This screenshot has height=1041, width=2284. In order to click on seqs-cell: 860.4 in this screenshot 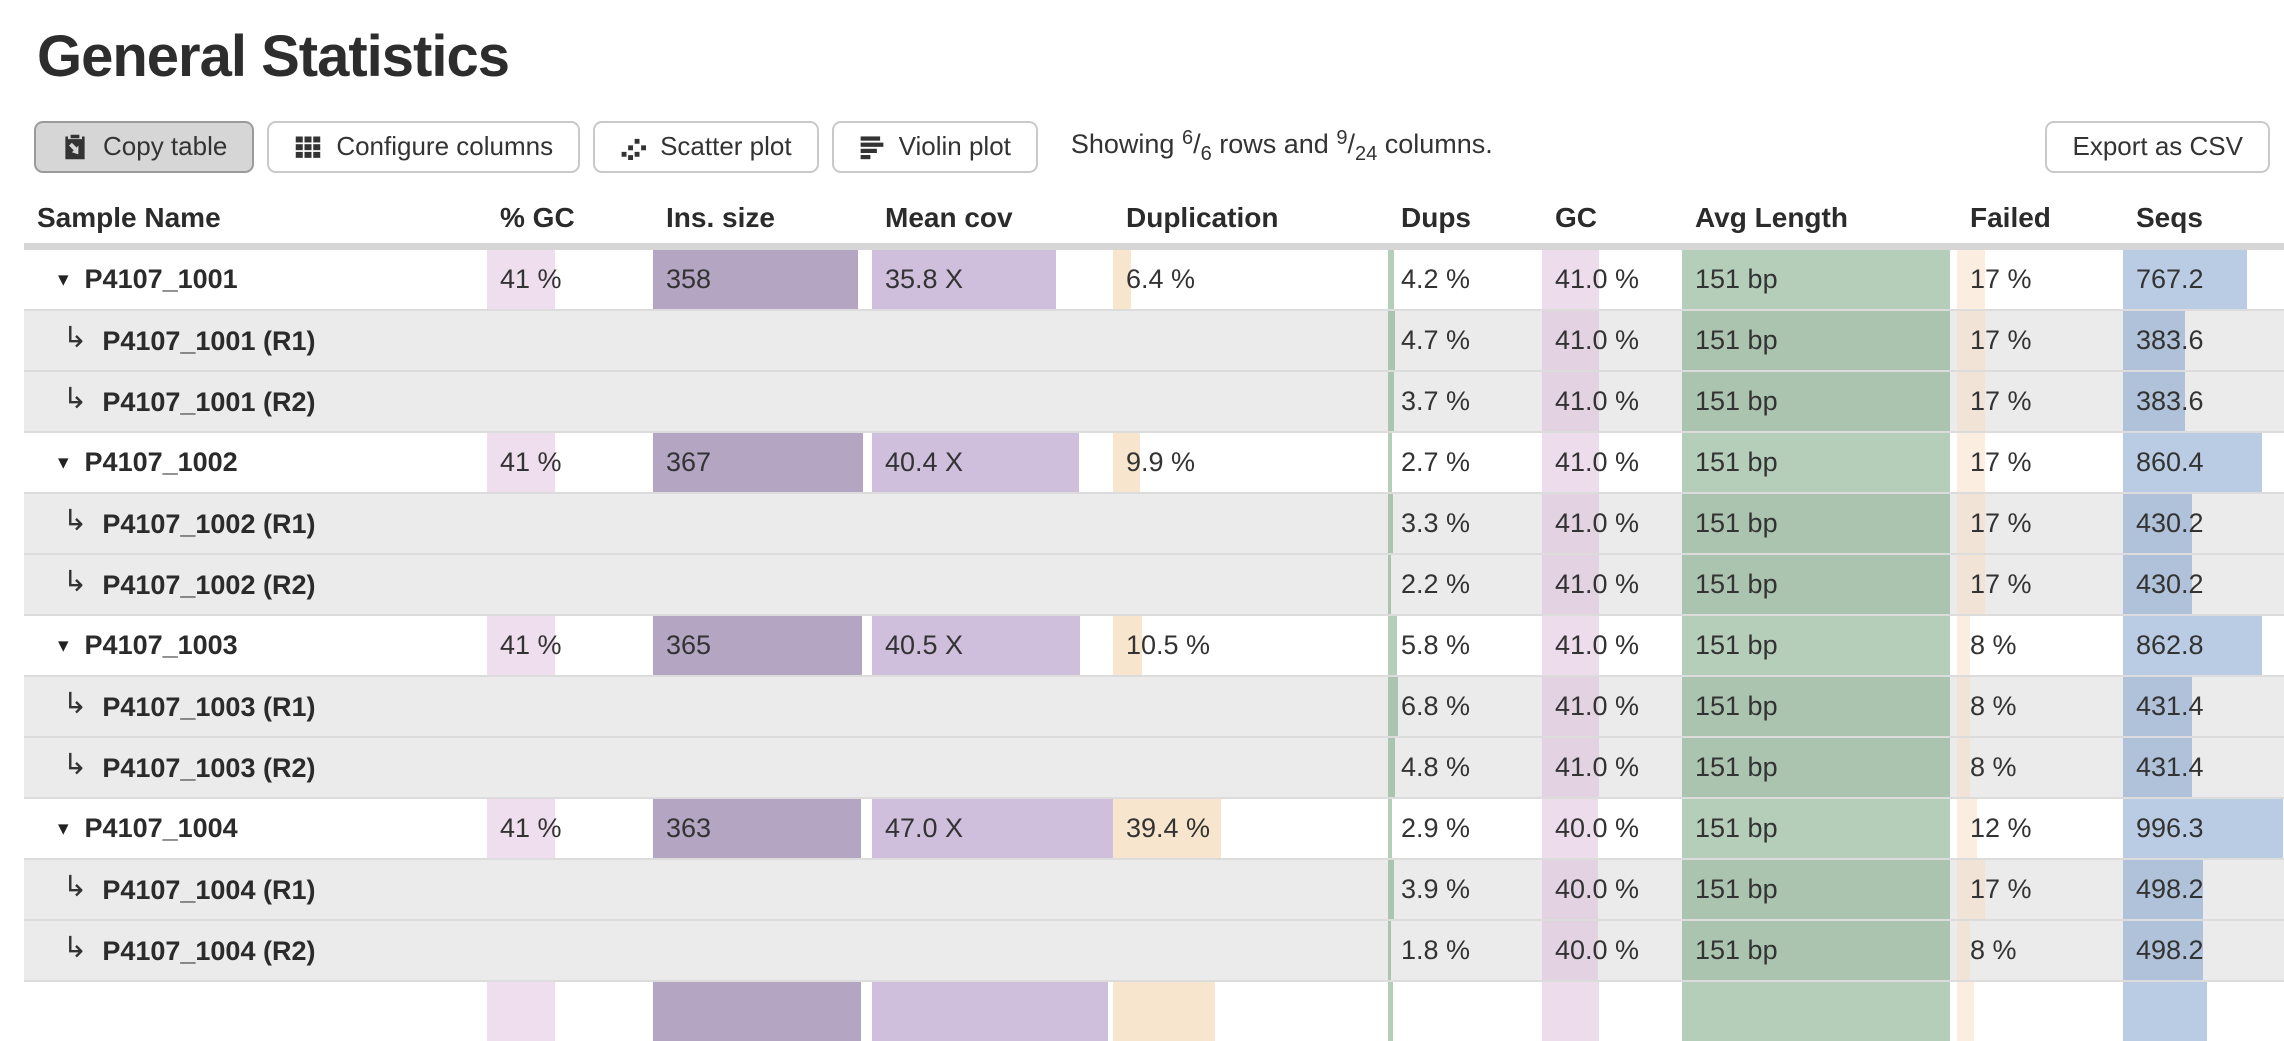, I will do `click(2203, 461)`.